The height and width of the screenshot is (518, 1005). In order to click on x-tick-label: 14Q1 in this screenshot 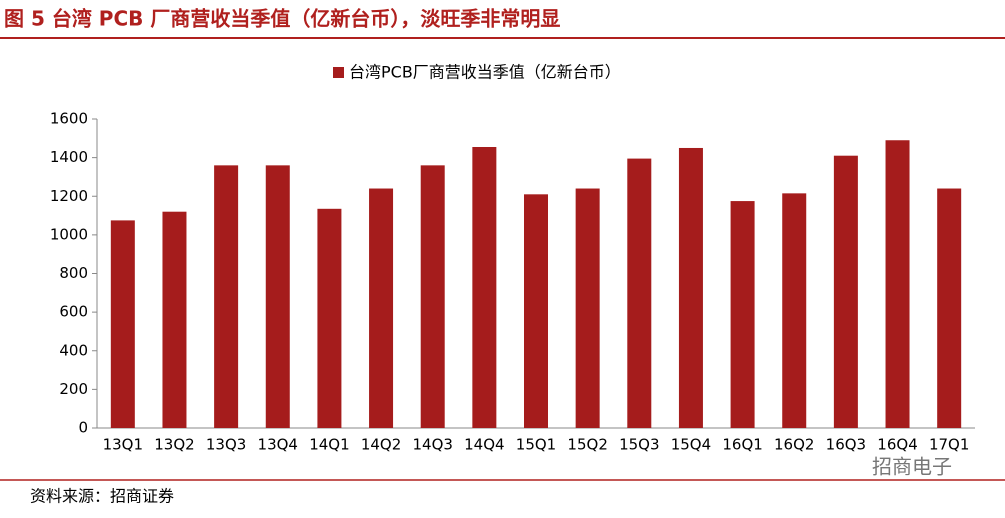, I will do `click(329, 445)`.